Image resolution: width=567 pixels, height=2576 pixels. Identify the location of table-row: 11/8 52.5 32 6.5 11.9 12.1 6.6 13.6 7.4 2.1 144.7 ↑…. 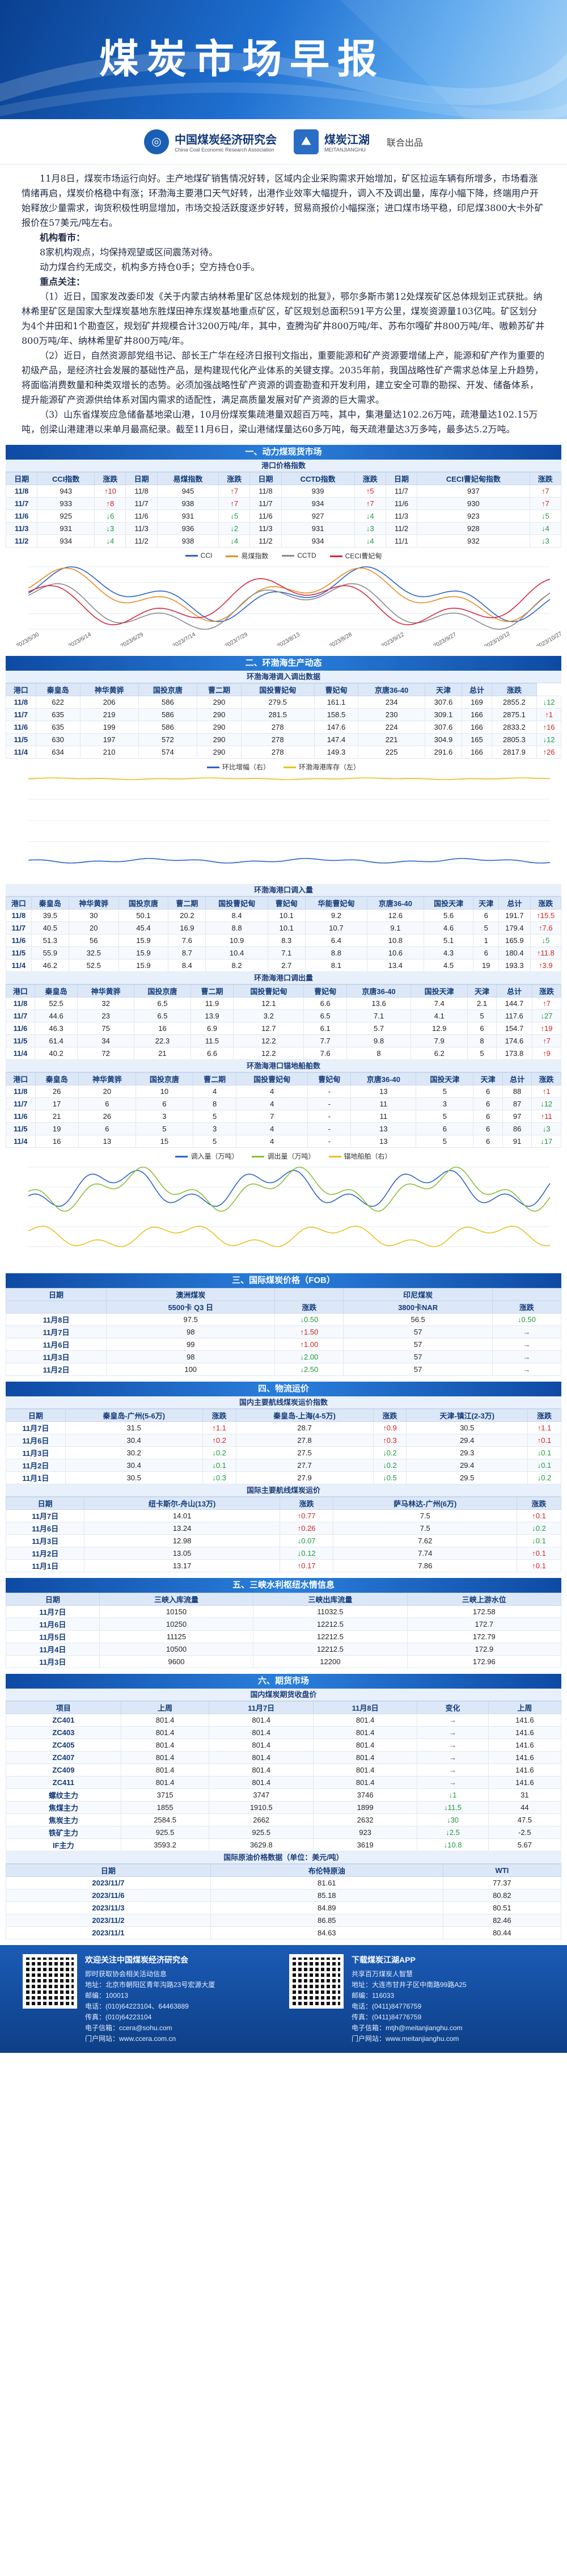
(283, 1003).